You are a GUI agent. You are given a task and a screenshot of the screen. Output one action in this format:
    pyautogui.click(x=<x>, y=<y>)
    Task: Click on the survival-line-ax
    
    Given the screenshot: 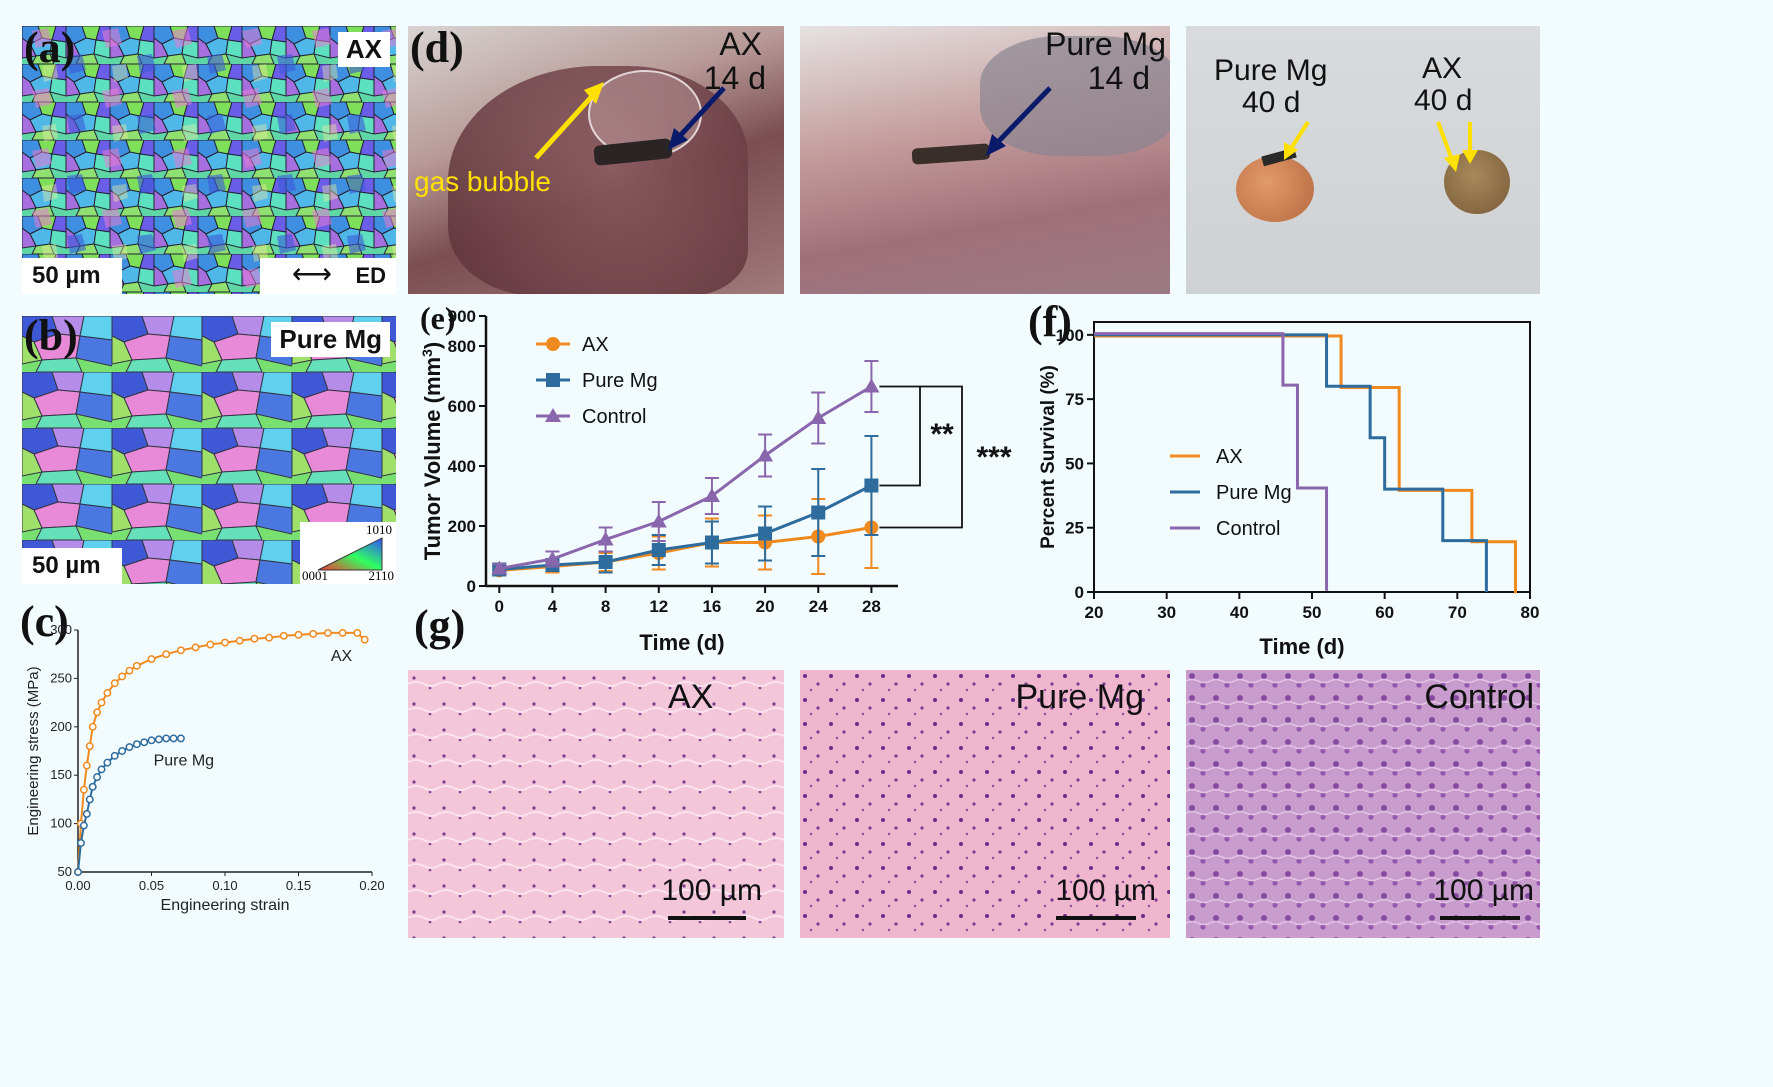 What is the action you would take?
    pyautogui.click(x=1305, y=464)
    